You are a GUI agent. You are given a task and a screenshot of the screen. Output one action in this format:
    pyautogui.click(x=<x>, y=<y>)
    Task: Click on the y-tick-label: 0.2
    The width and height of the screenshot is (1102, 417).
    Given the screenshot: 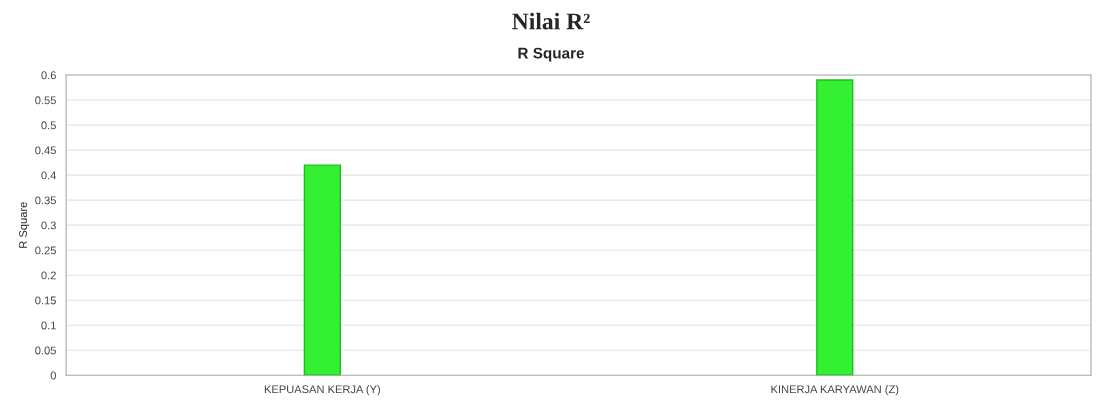 What is the action you would take?
    pyautogui.click(x=48, y=275)
    